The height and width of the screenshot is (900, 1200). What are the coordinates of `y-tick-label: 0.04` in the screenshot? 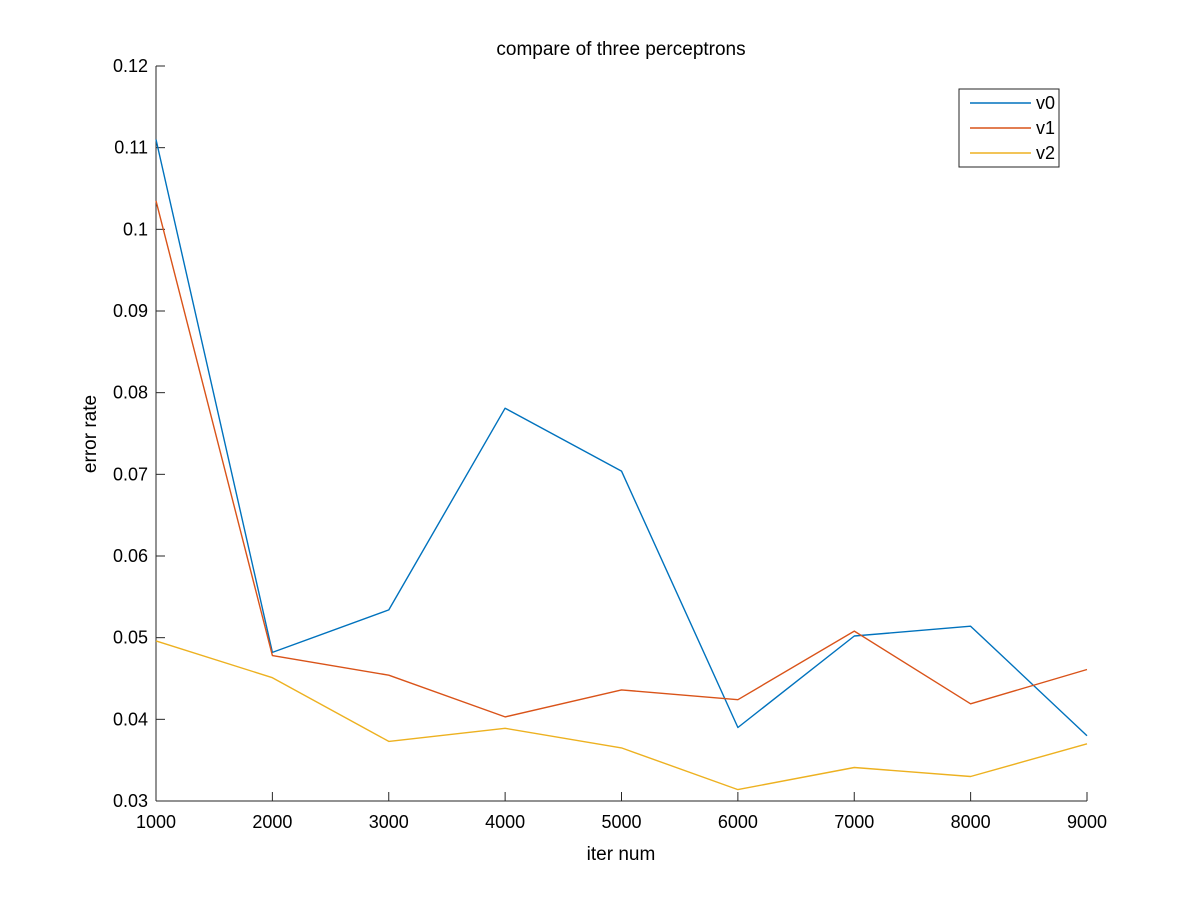 It's located at (130, 719).